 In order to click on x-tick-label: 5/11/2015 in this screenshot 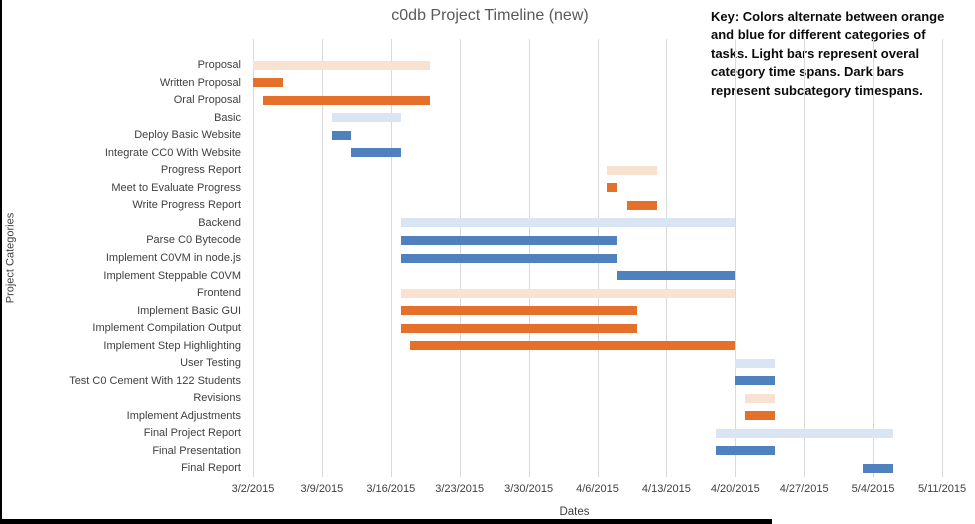, I will do `click(942, 489)`.